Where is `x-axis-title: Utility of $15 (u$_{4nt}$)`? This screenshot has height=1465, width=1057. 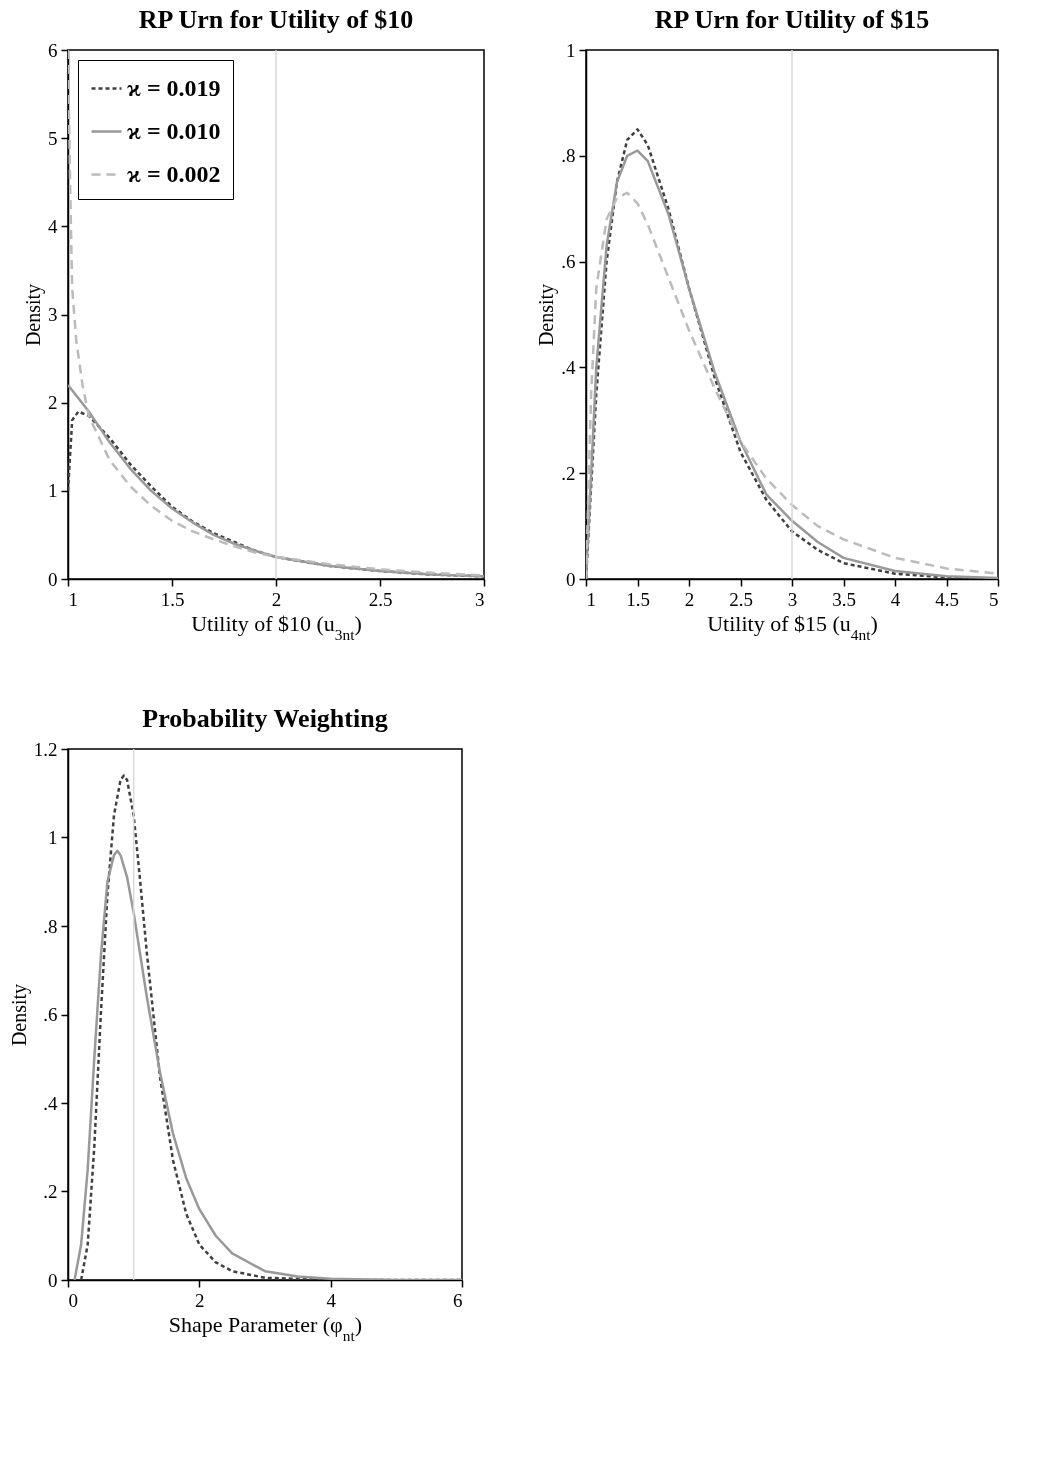 x-axis-title: Utility of $15 (u$_{4nt}$) is located at coordinates (792, 626).